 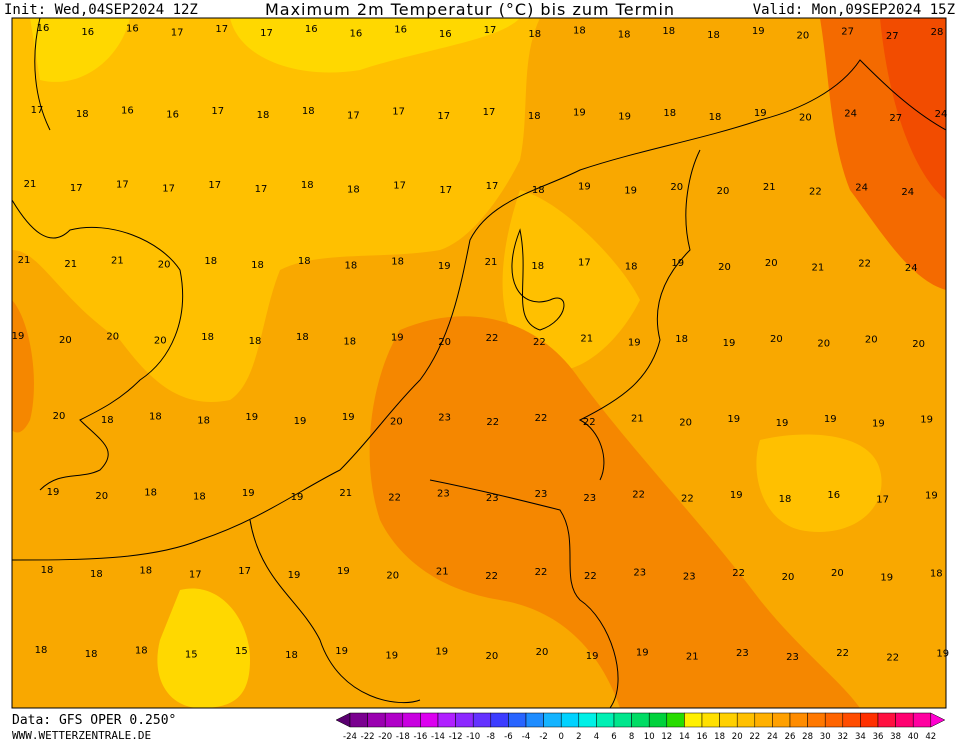 I want to click on init-time: Init: Wed,04SEP2024 12Z, so click(x=101, y=10).